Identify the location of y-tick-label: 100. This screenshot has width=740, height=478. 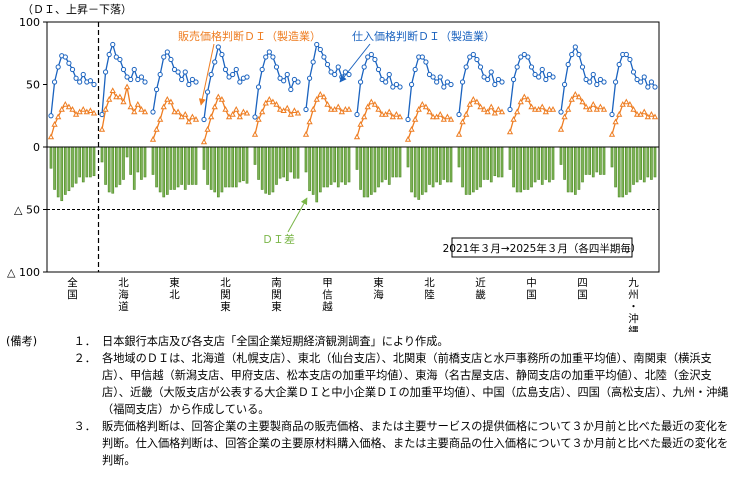
(29, 22).